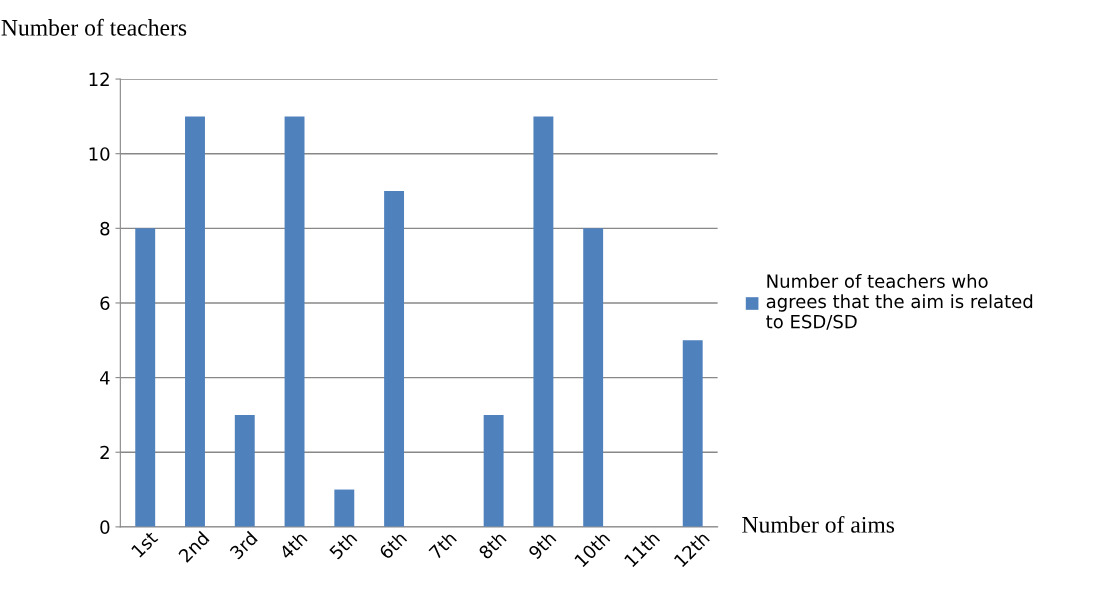 The height and width of the screenshot is (590, 1104). Describe the element at coordinates (542, 545) in the screenshot. I see `x-tick-label: 9th` at that location.